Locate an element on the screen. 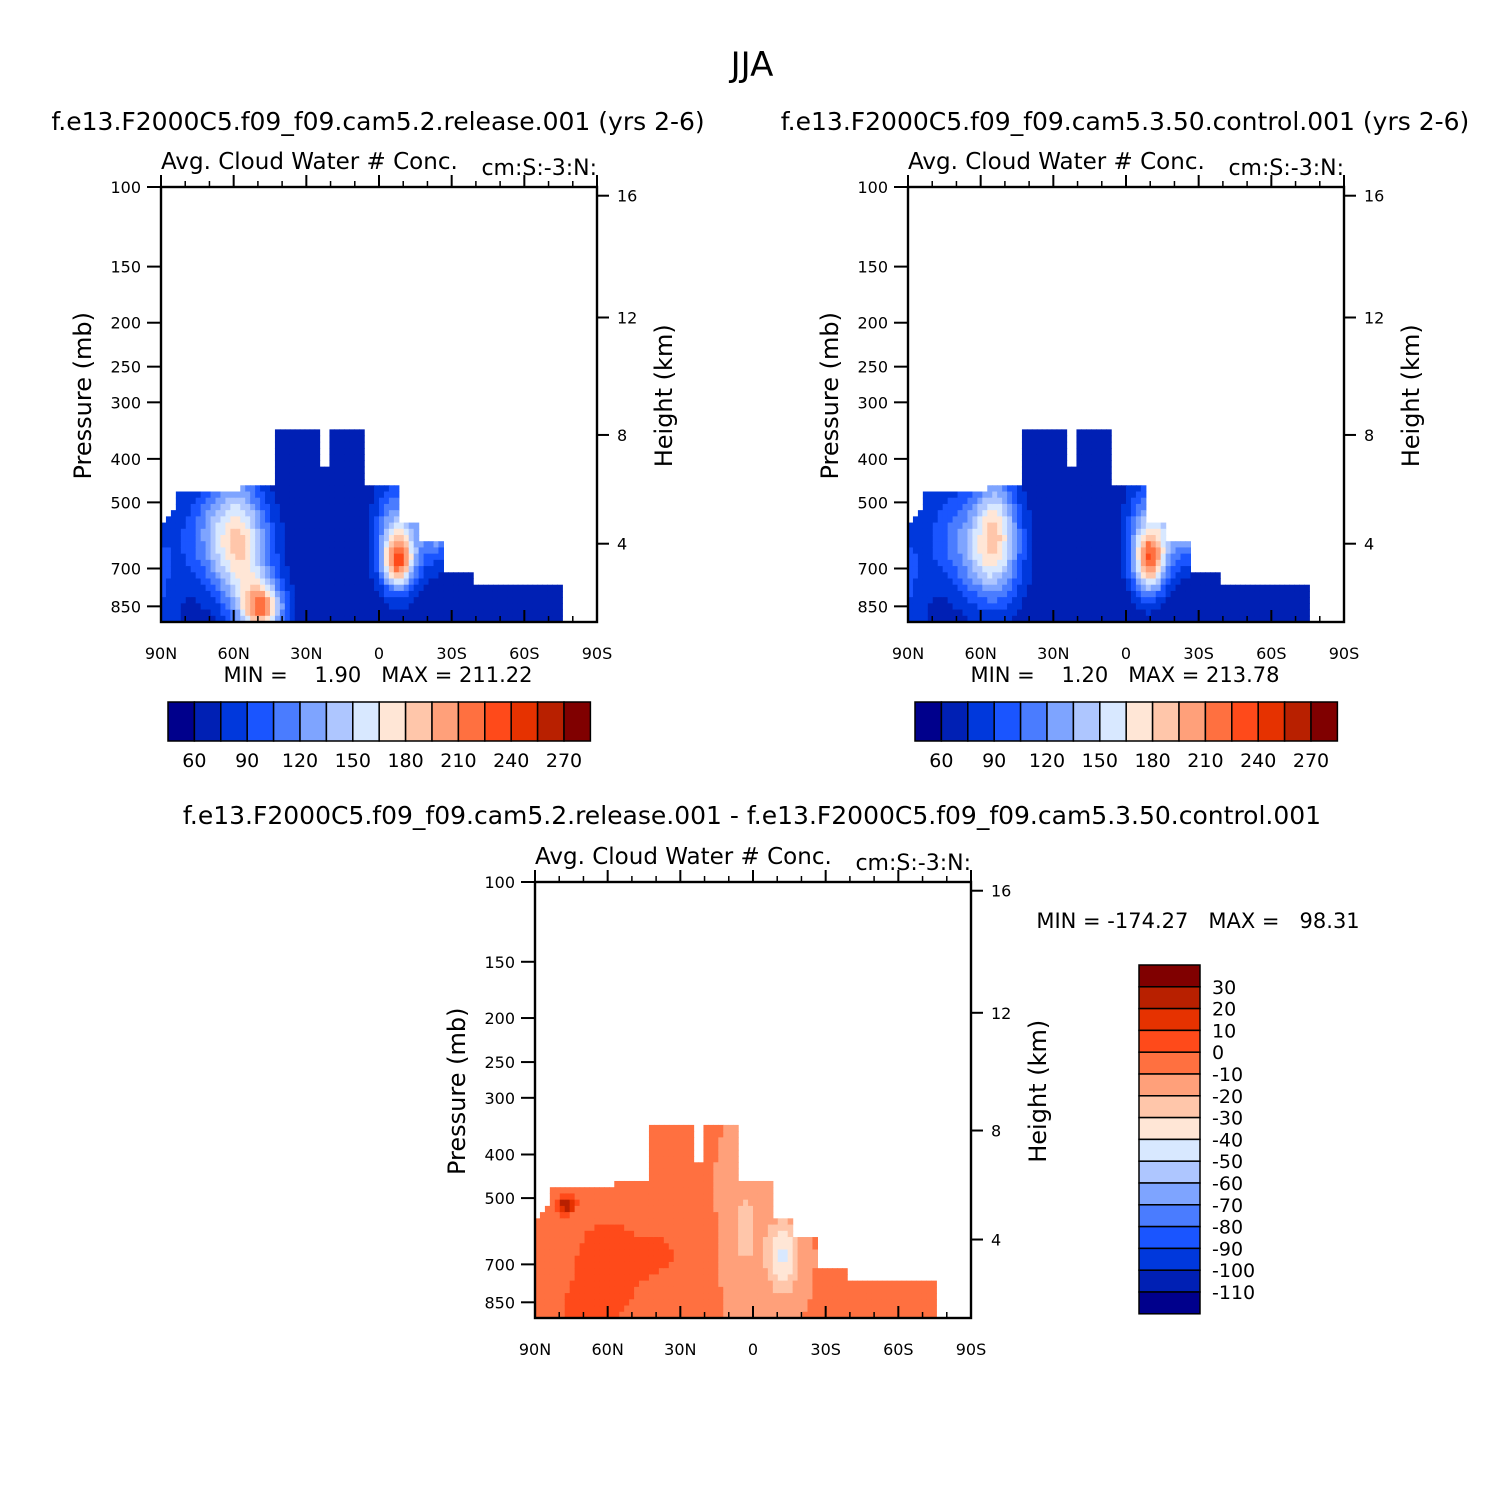 This screenshot has width=1505, height=1505. colorbar-label: -80 is located at coordinates (1227, 1228).